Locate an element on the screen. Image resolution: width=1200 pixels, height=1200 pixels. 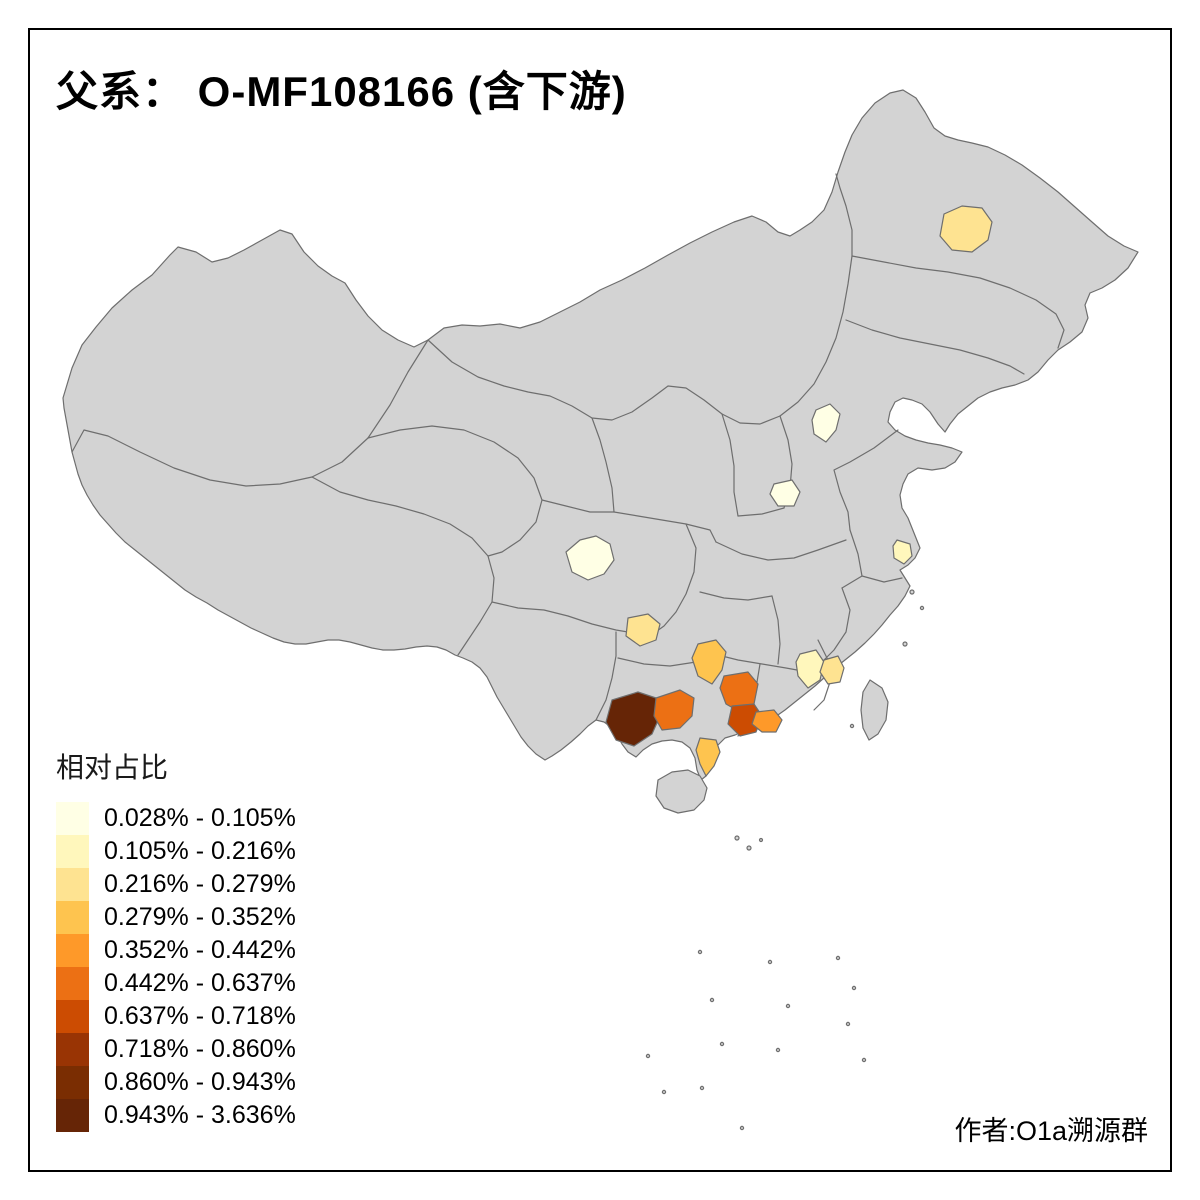
legend-label: 0.718% - 0.860% is located at coordinates (200, 1049).